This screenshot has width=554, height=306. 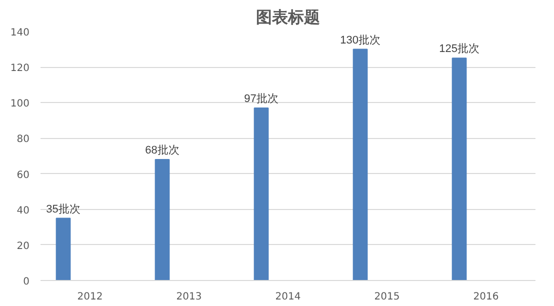 What do you see at coordinates (261, 98) in the screenshot?
I see `data-label: 97批次` at bounding box center [261, 98].